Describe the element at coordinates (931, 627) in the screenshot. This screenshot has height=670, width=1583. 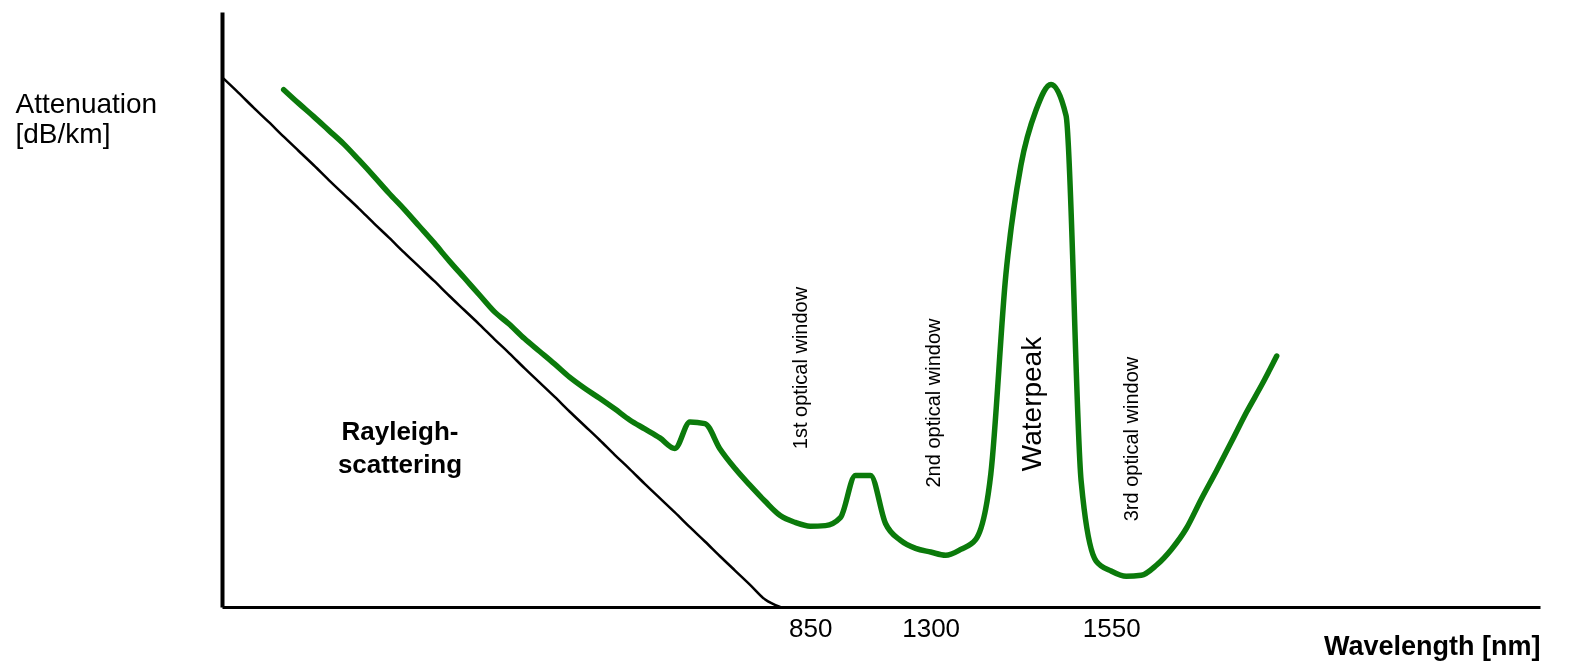
I see `x-tick-label: 1300` at that location.